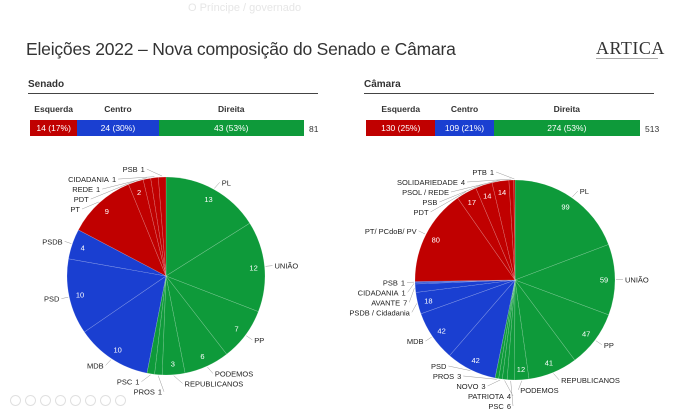  I want to click on next-icon, so click(30, 400).